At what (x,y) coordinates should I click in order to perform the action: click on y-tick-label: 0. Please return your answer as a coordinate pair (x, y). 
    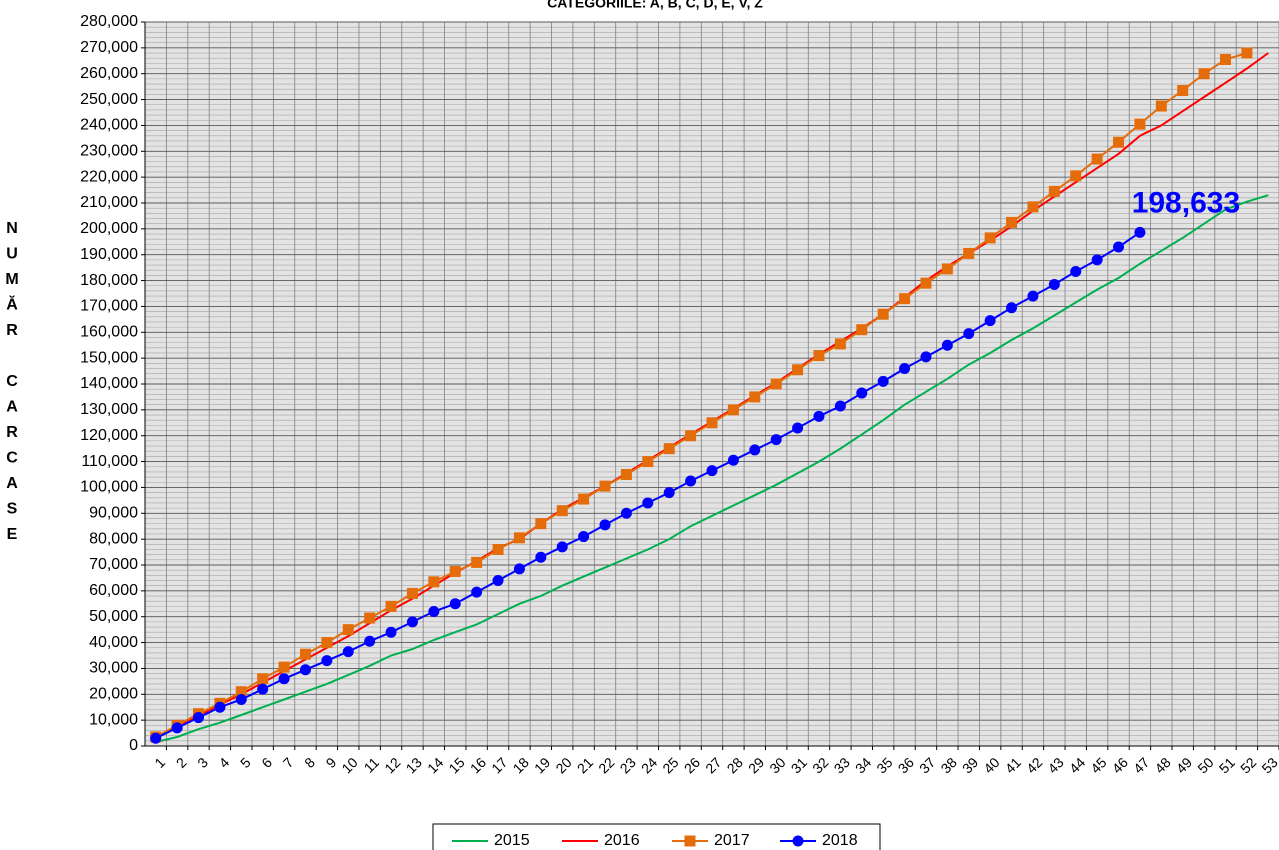
    Looking at the image, I should click on (133, 745).